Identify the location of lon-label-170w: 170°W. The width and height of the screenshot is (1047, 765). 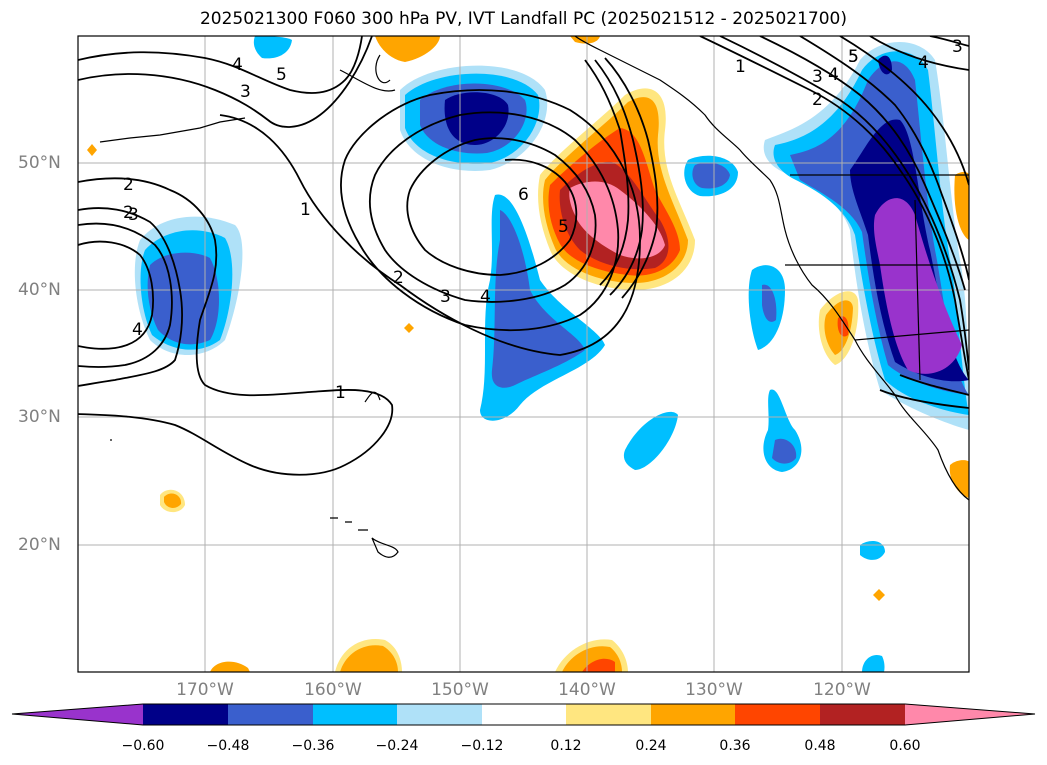
(205, 690).